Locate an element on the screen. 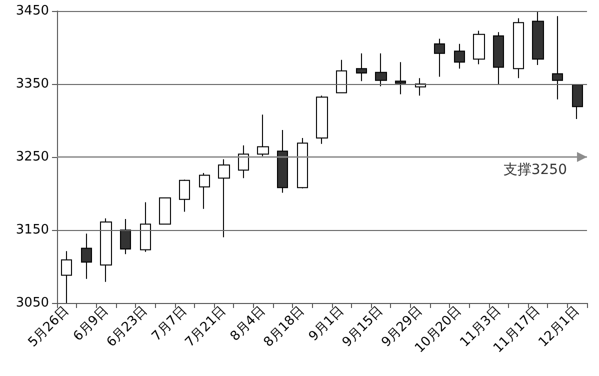 This screenshot has height=376, width=599. y-tick-label: 3250 is located at coordinates (32, 157).